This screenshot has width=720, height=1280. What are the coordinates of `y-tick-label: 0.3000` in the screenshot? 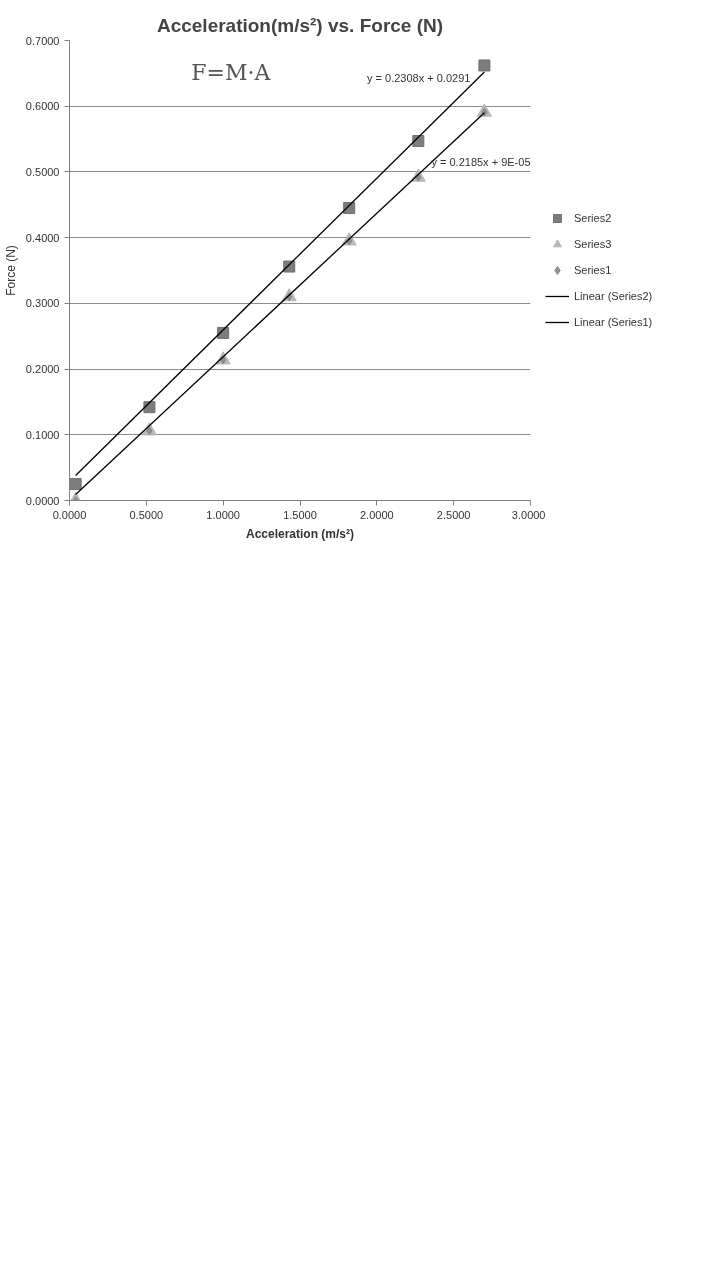 It's located at (42, 303).